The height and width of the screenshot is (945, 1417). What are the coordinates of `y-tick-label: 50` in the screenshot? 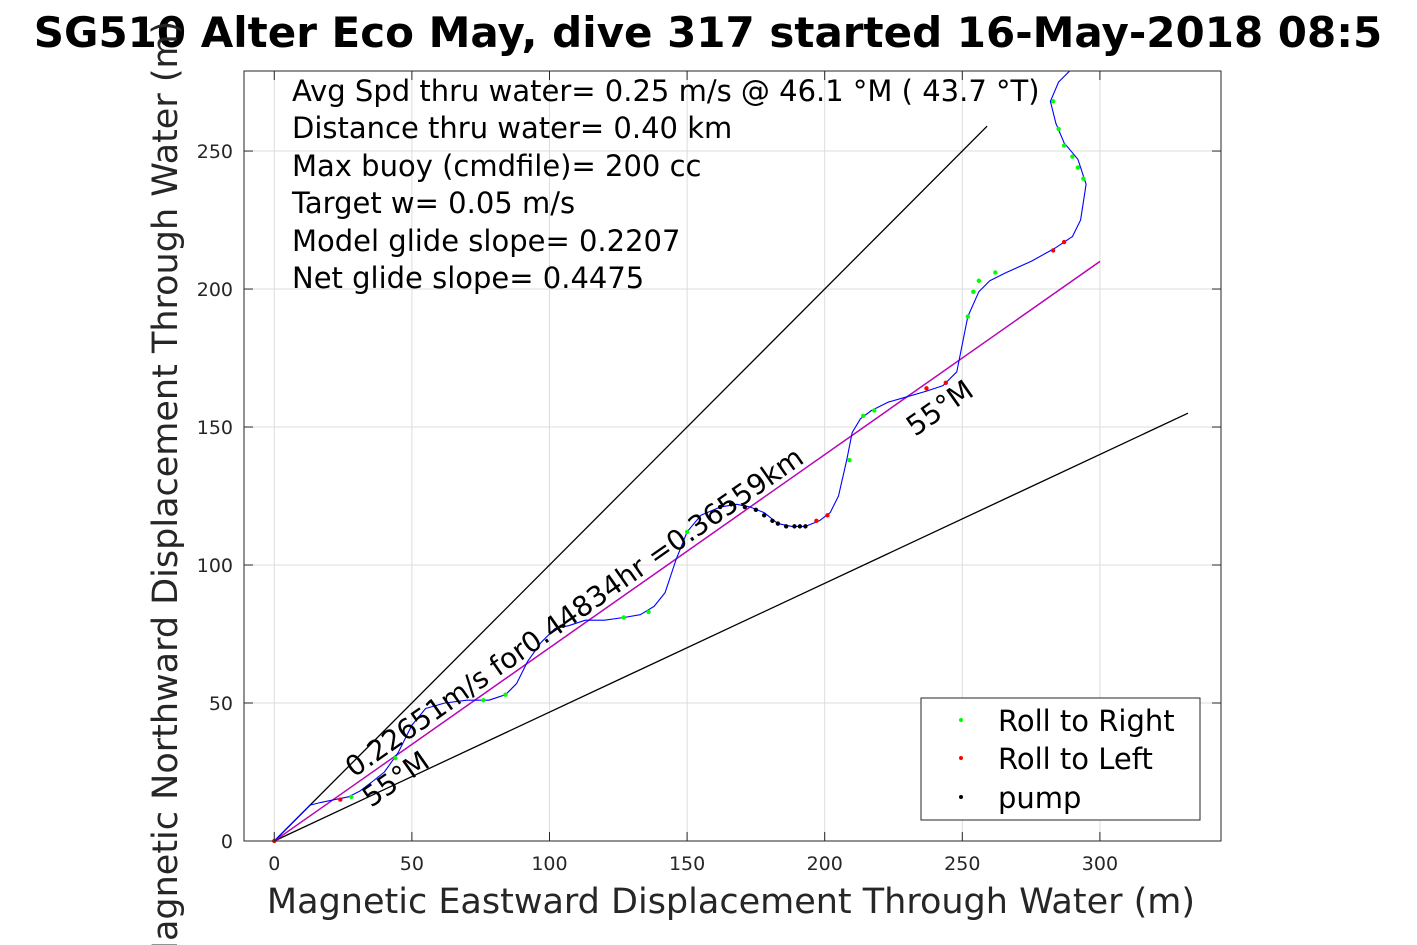 It's located at (221, 704).